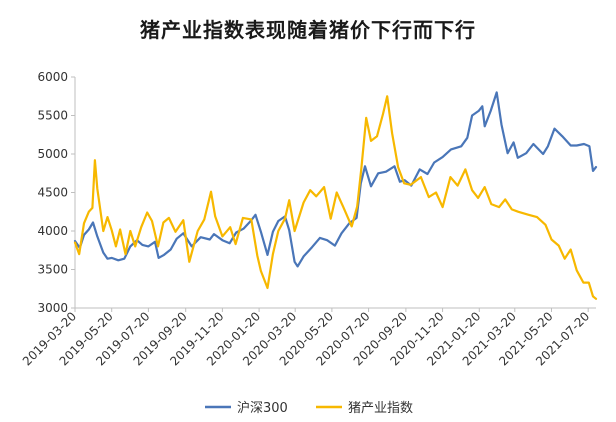  I want to click on y-tick-label: 5500, so click(52, 116).